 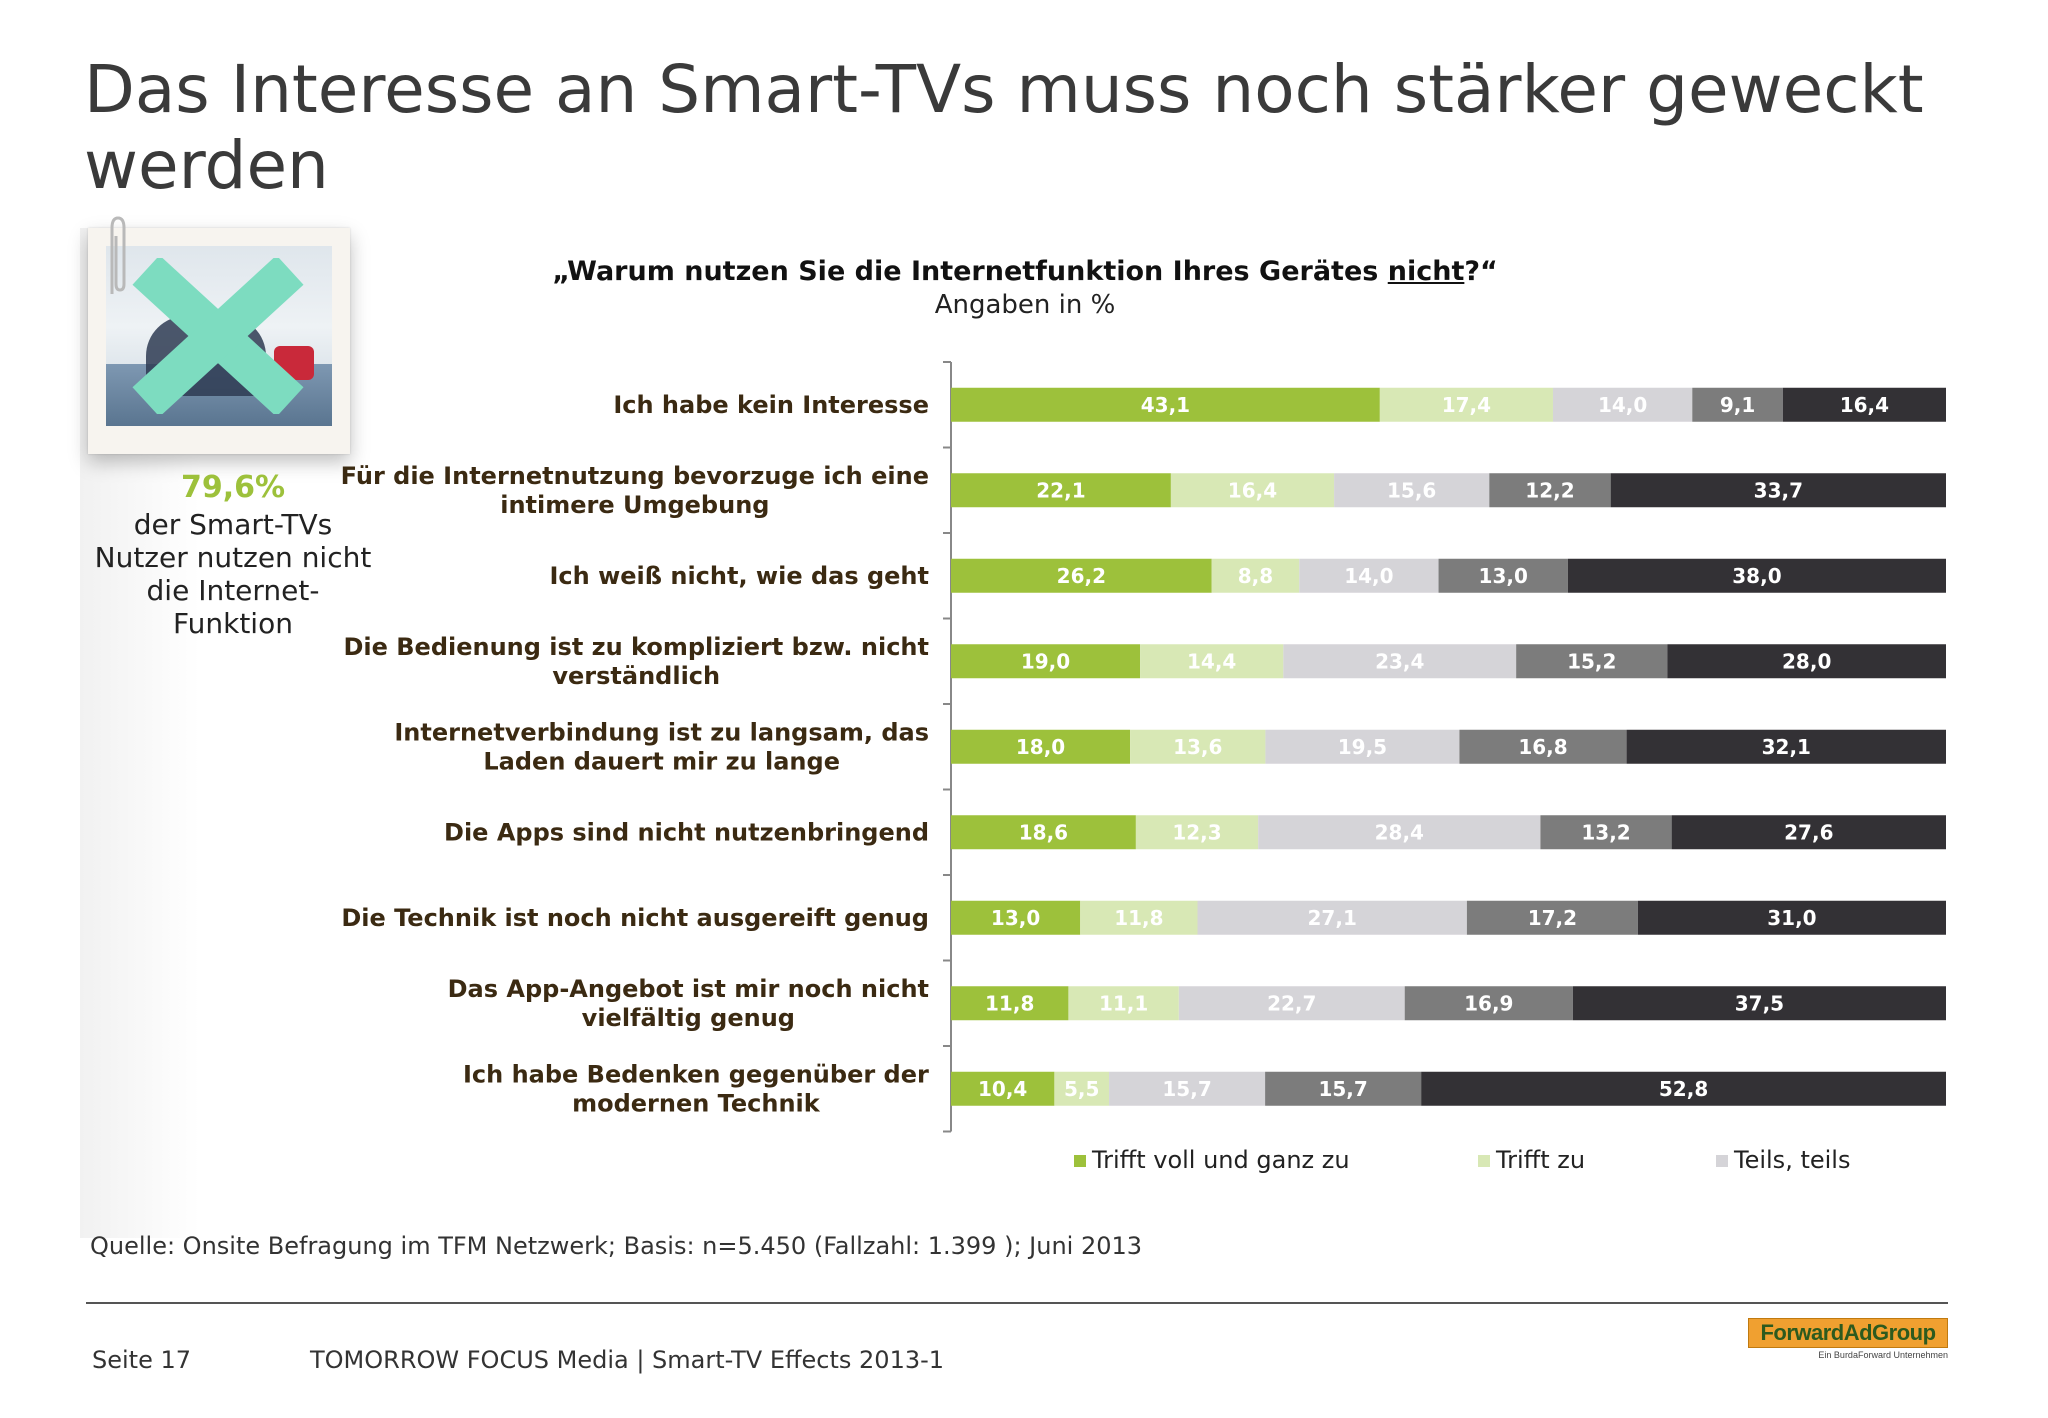 I want to click on data-label: 32,1, so click(x=1786, y=747).